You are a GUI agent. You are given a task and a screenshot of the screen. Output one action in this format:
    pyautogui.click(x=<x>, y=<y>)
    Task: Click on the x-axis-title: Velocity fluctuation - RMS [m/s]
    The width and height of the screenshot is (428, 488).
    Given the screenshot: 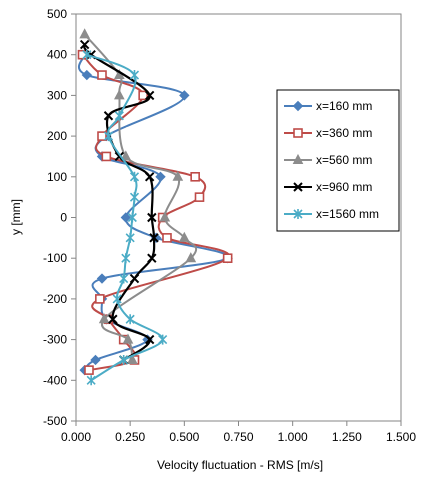 What is the action you would take?
    pyautogui.click(x=240, y=465)
    